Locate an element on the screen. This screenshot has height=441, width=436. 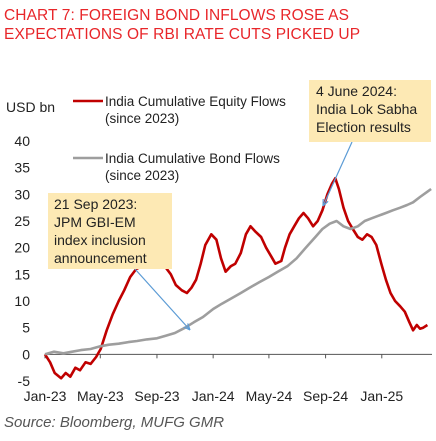
annotation-text-gbi-em: index inclusion is located at coordinates (100, 240).